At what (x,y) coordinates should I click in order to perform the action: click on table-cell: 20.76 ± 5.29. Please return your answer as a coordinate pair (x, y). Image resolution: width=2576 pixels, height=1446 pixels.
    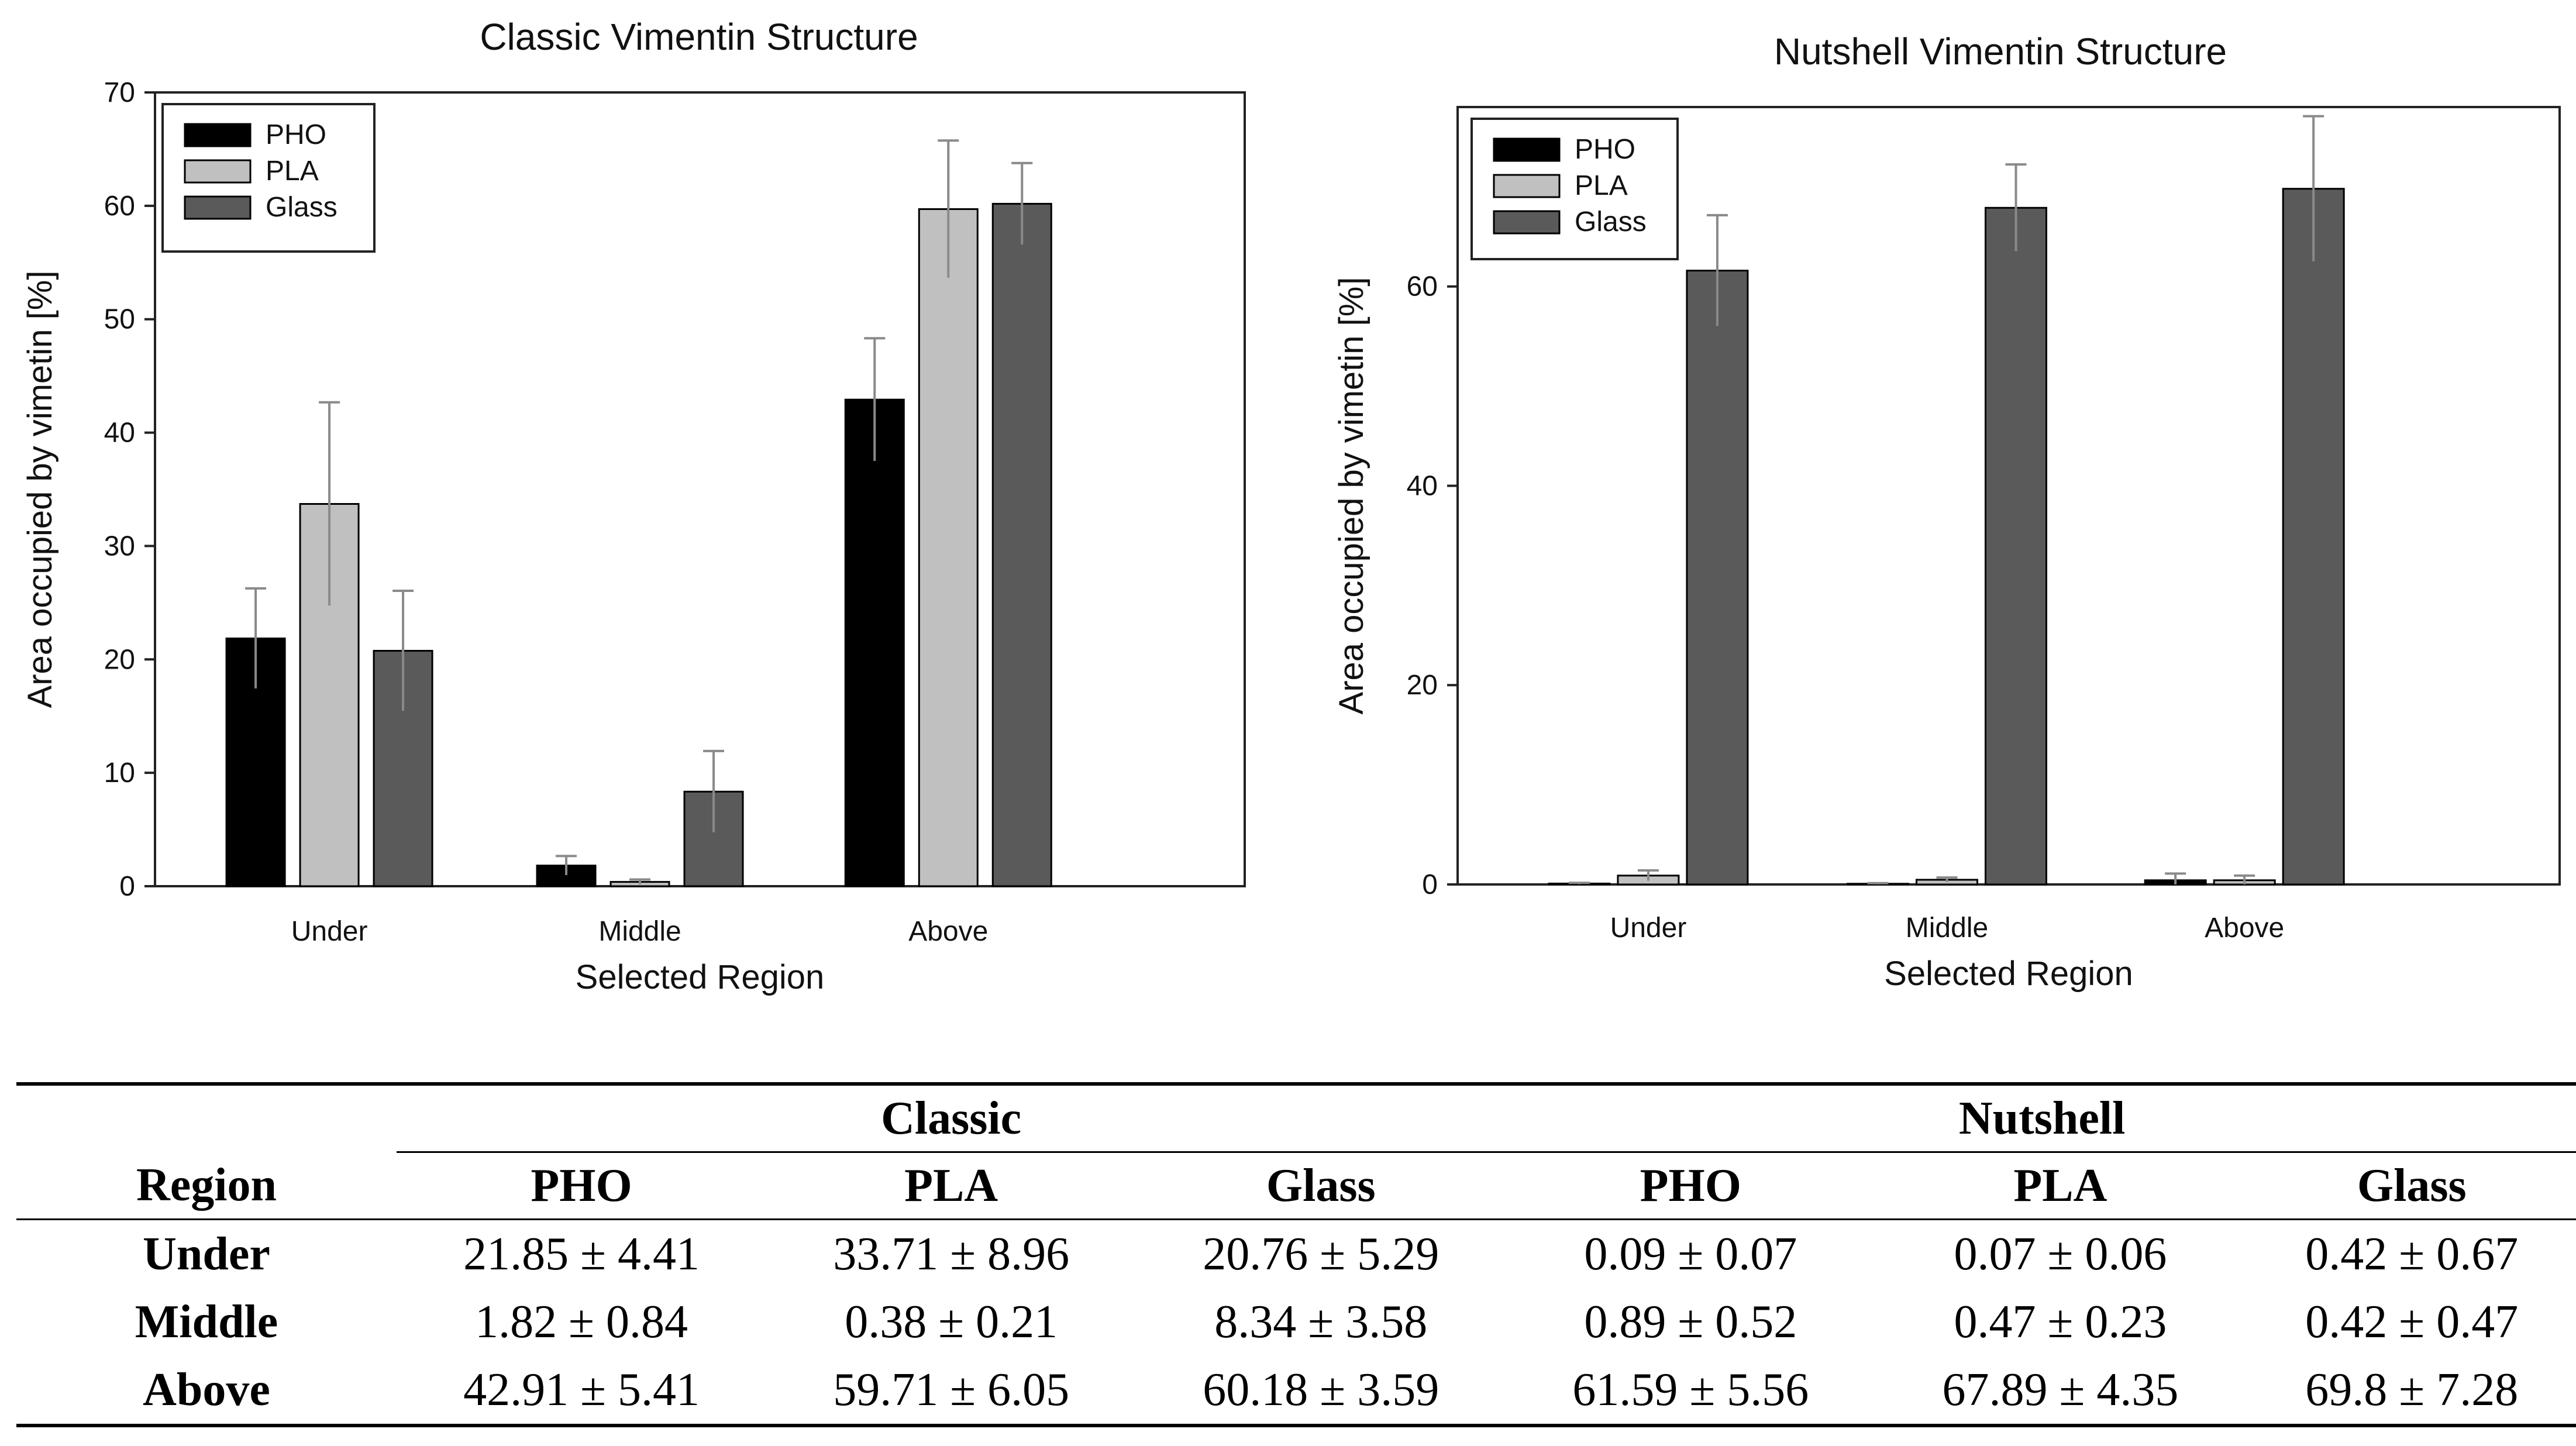
    Looking at the image, I should click on (1321, 1253).